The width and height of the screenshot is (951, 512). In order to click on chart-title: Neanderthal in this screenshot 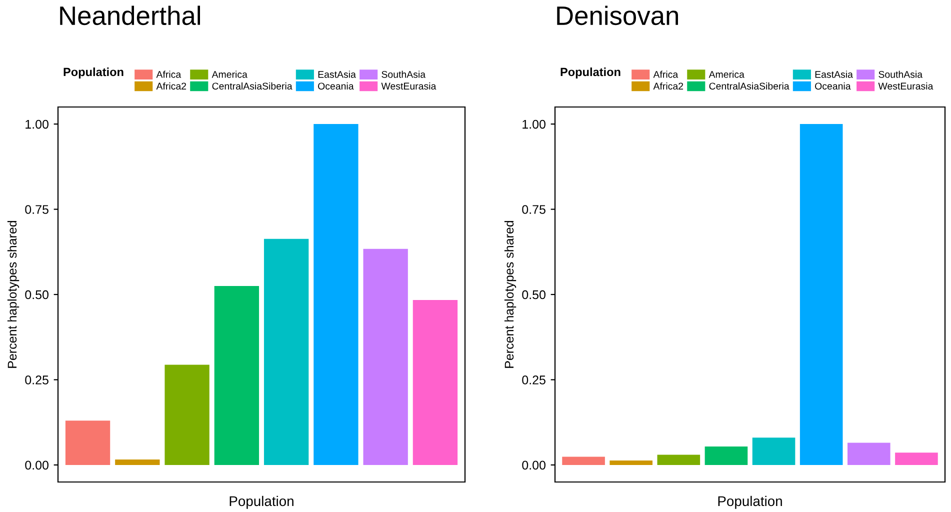, I will do `click(130, 16)`.